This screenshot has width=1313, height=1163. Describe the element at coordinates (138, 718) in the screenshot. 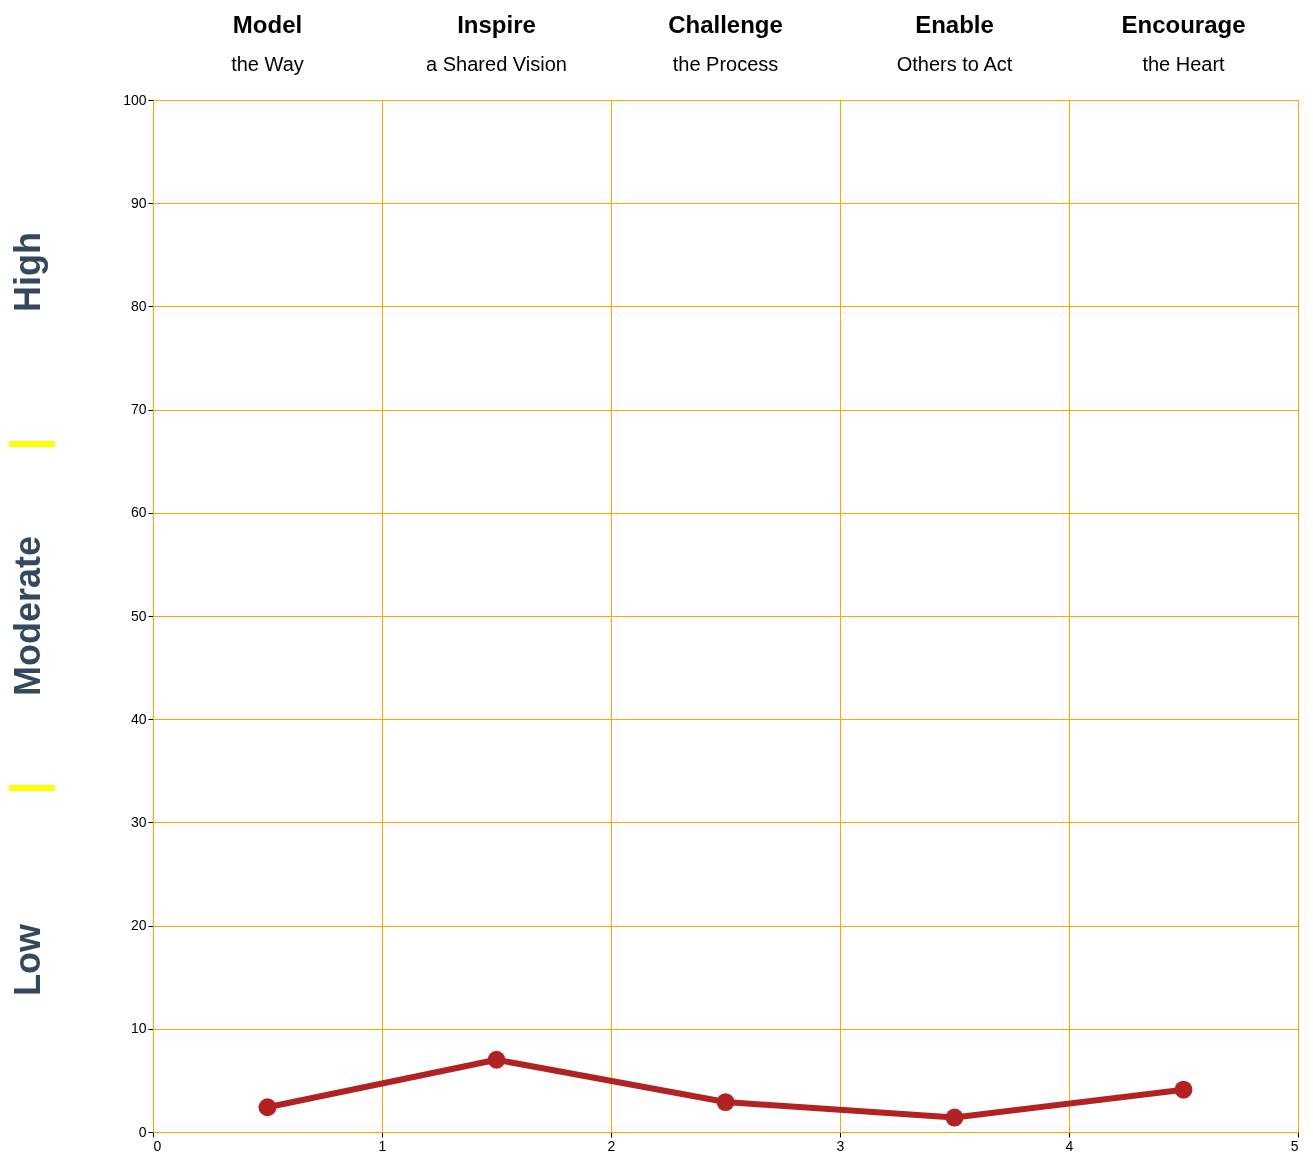

I see `y-tick-label: 40` at that location.